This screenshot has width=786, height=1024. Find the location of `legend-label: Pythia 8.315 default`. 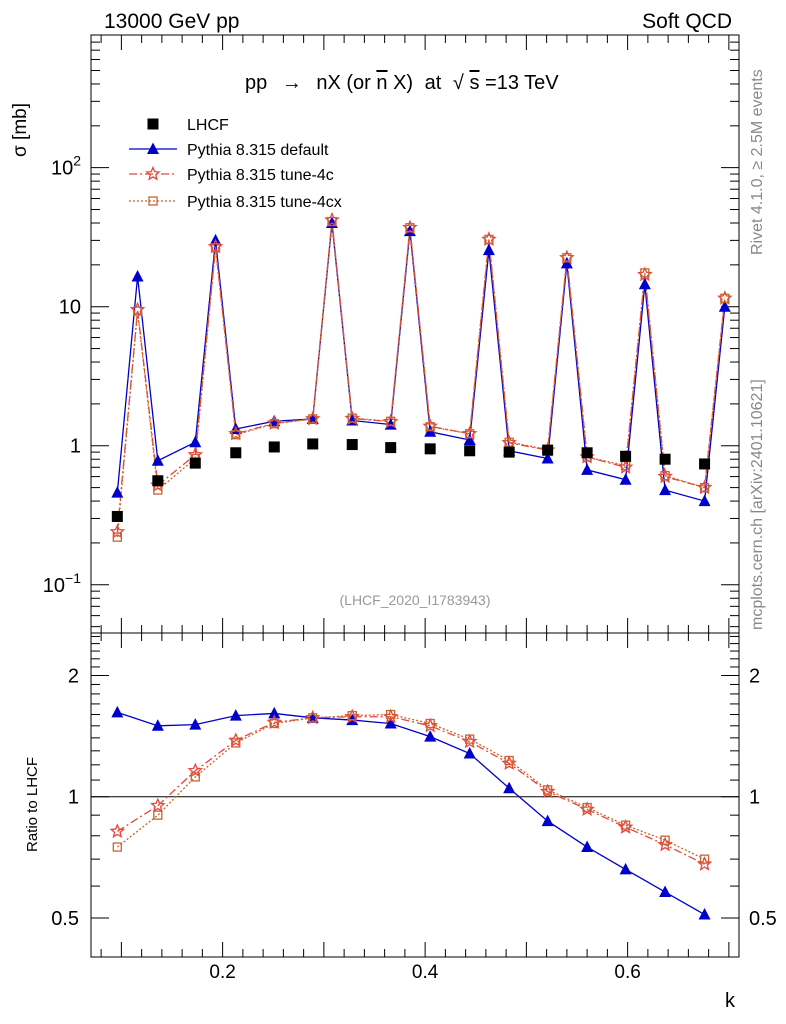

legend-label: Pythia 8.315 default is located at coordinates (258, 150).